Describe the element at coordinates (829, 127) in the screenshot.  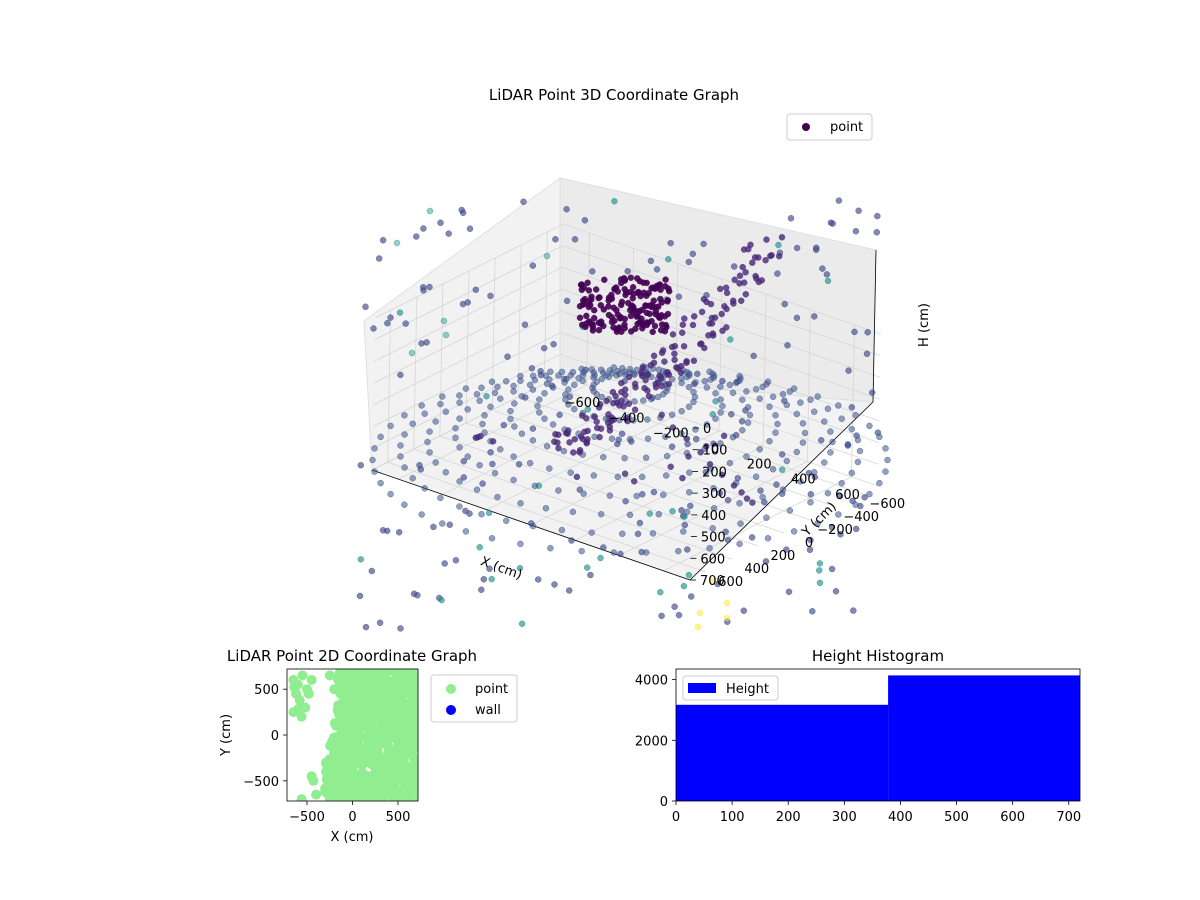
I see `chart-3d-legend-box` at that location.